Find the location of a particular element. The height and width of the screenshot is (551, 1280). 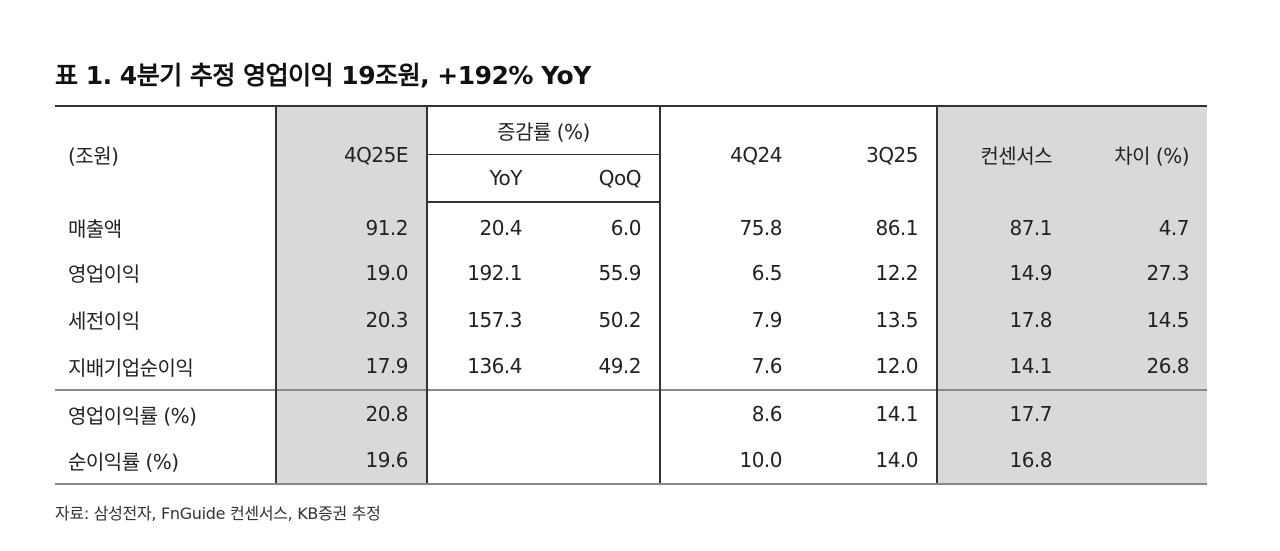

cell-yoy: 20.4 is located at coordinates (483, 225).